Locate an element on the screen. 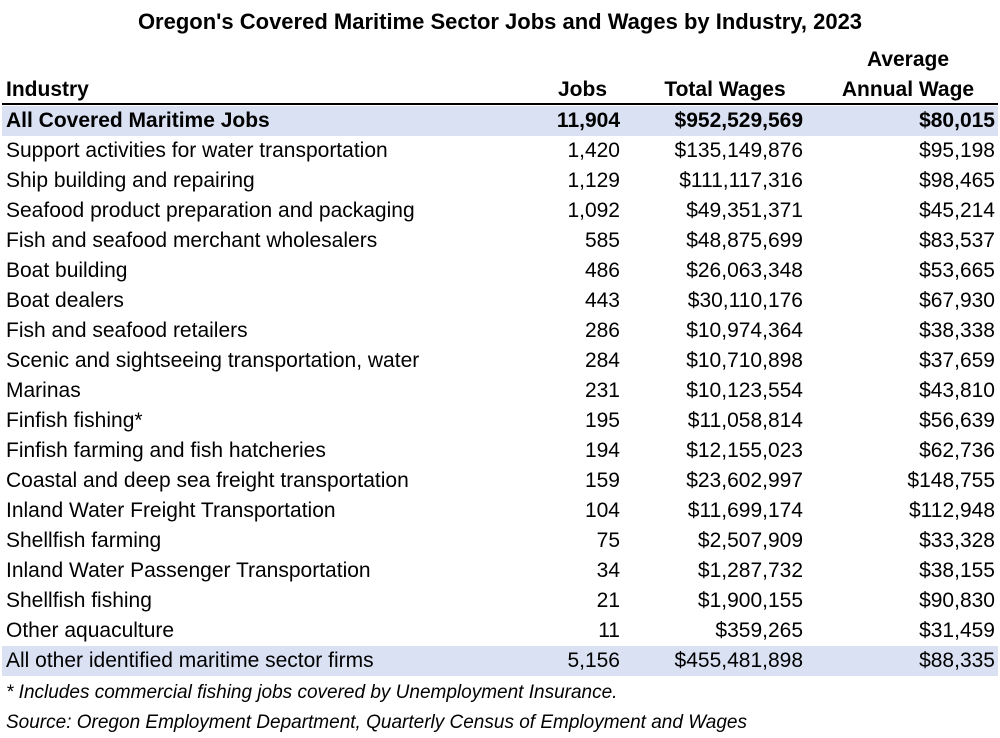 Image resolution: width=1000 pixels, height=738 pixels. value-cell: 11 is located at coordinates (609, 630).